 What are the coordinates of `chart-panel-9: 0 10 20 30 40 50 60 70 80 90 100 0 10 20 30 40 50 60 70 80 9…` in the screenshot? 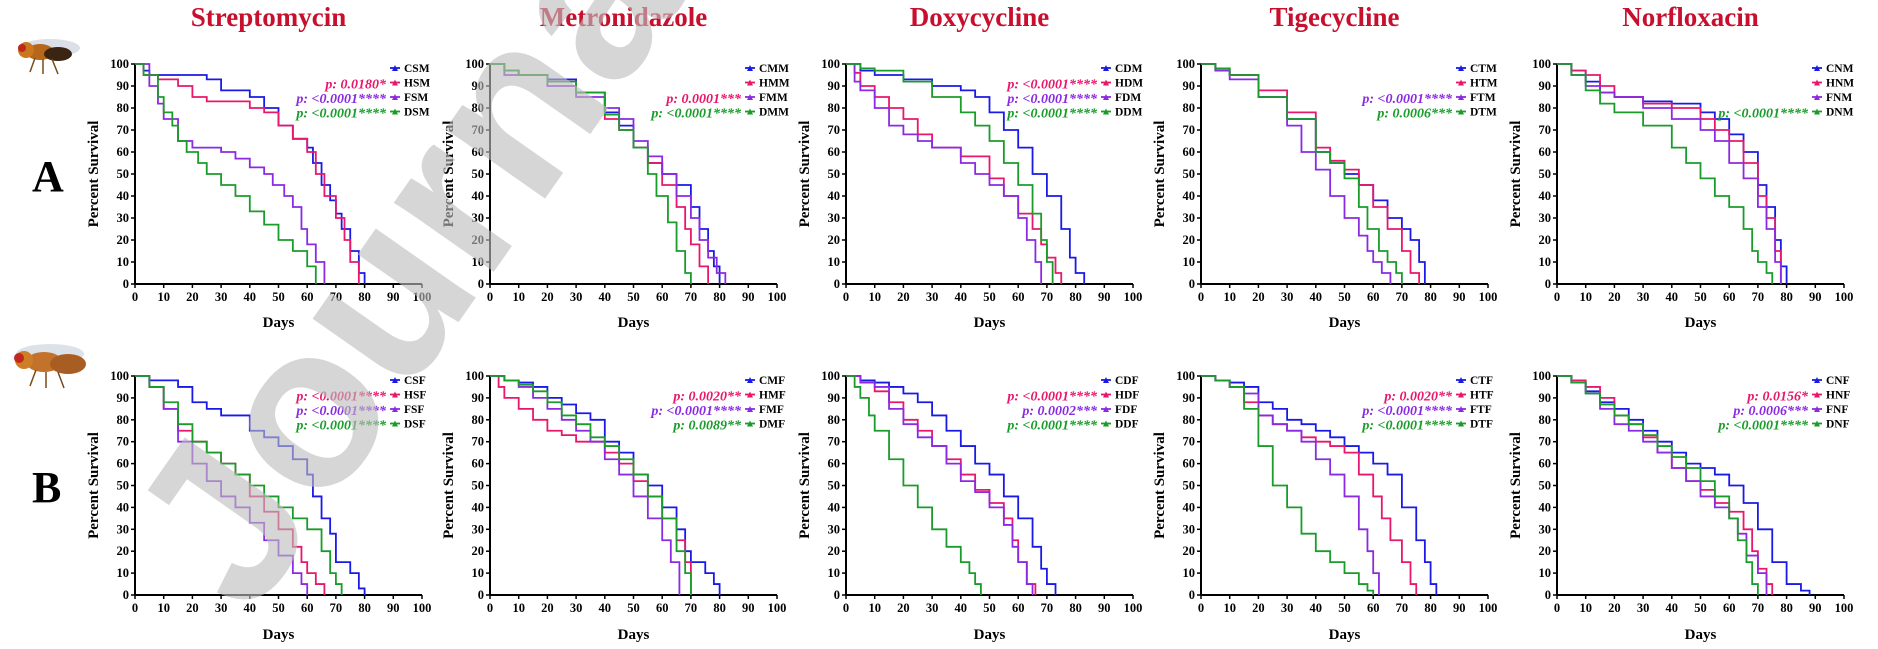 It's located at (1680, 506).